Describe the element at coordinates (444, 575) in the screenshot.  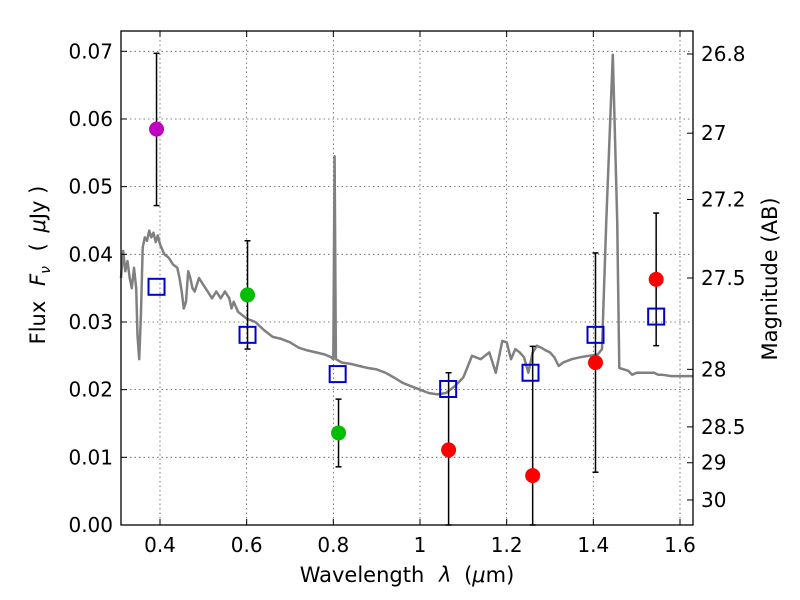
I see `x-axis-symbol: λ` at that location.